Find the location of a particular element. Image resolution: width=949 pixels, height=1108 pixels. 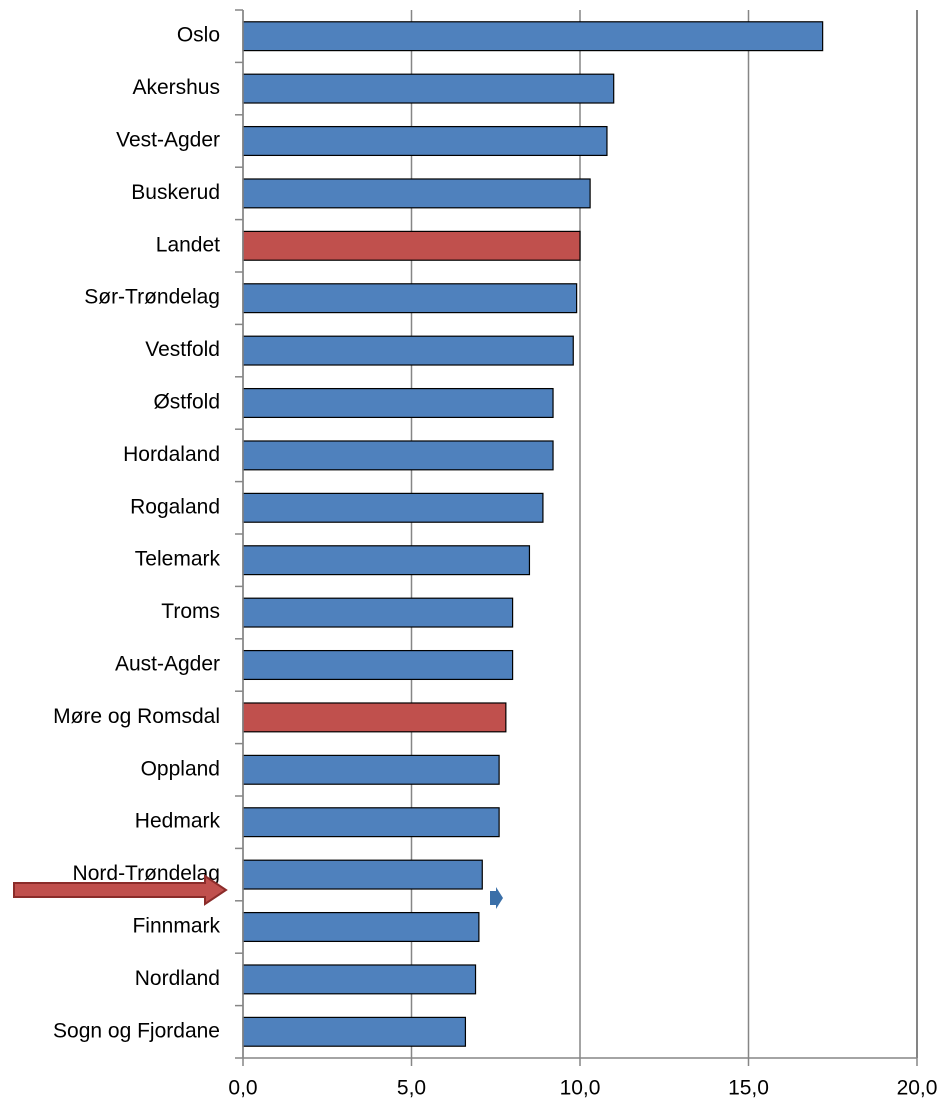

y-tick-label: Troms is located at coordinates (190, 611).